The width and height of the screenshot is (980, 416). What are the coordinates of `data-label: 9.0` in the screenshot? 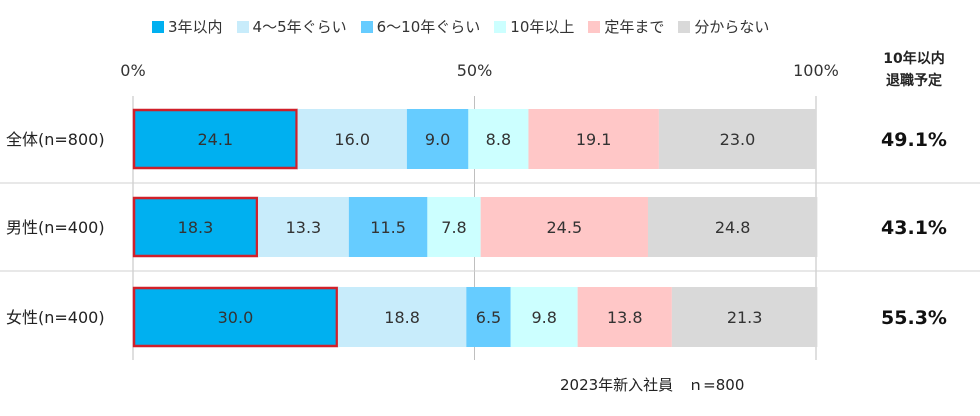 It's located at (437, 139).